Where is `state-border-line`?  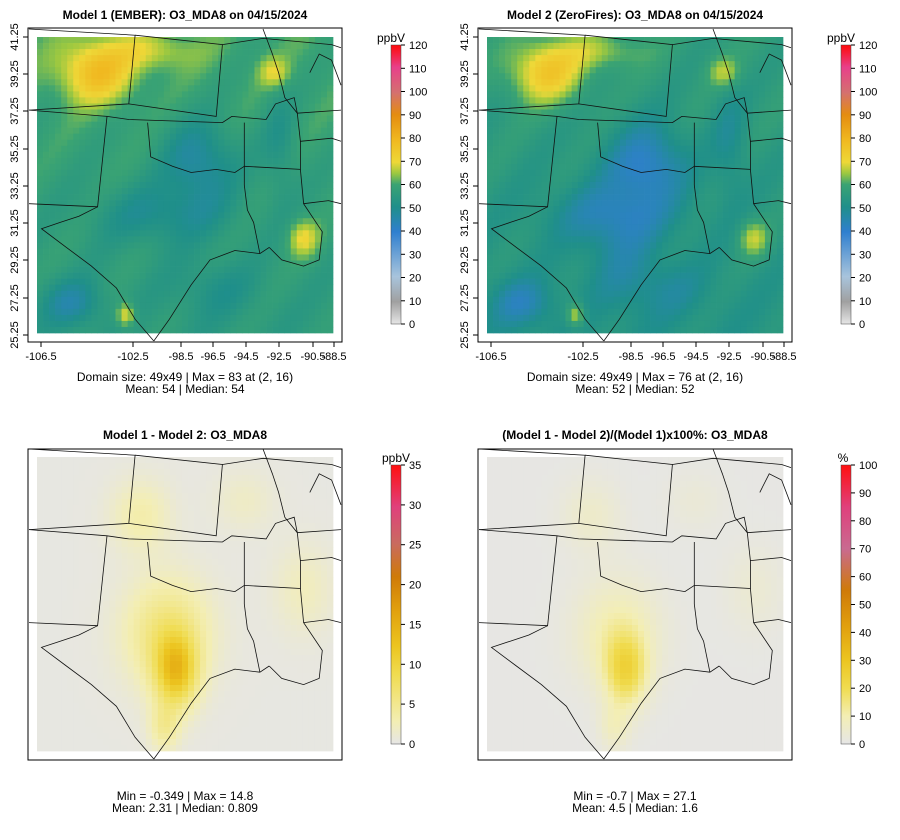
state-border-line is located at coordinates (547, 274).